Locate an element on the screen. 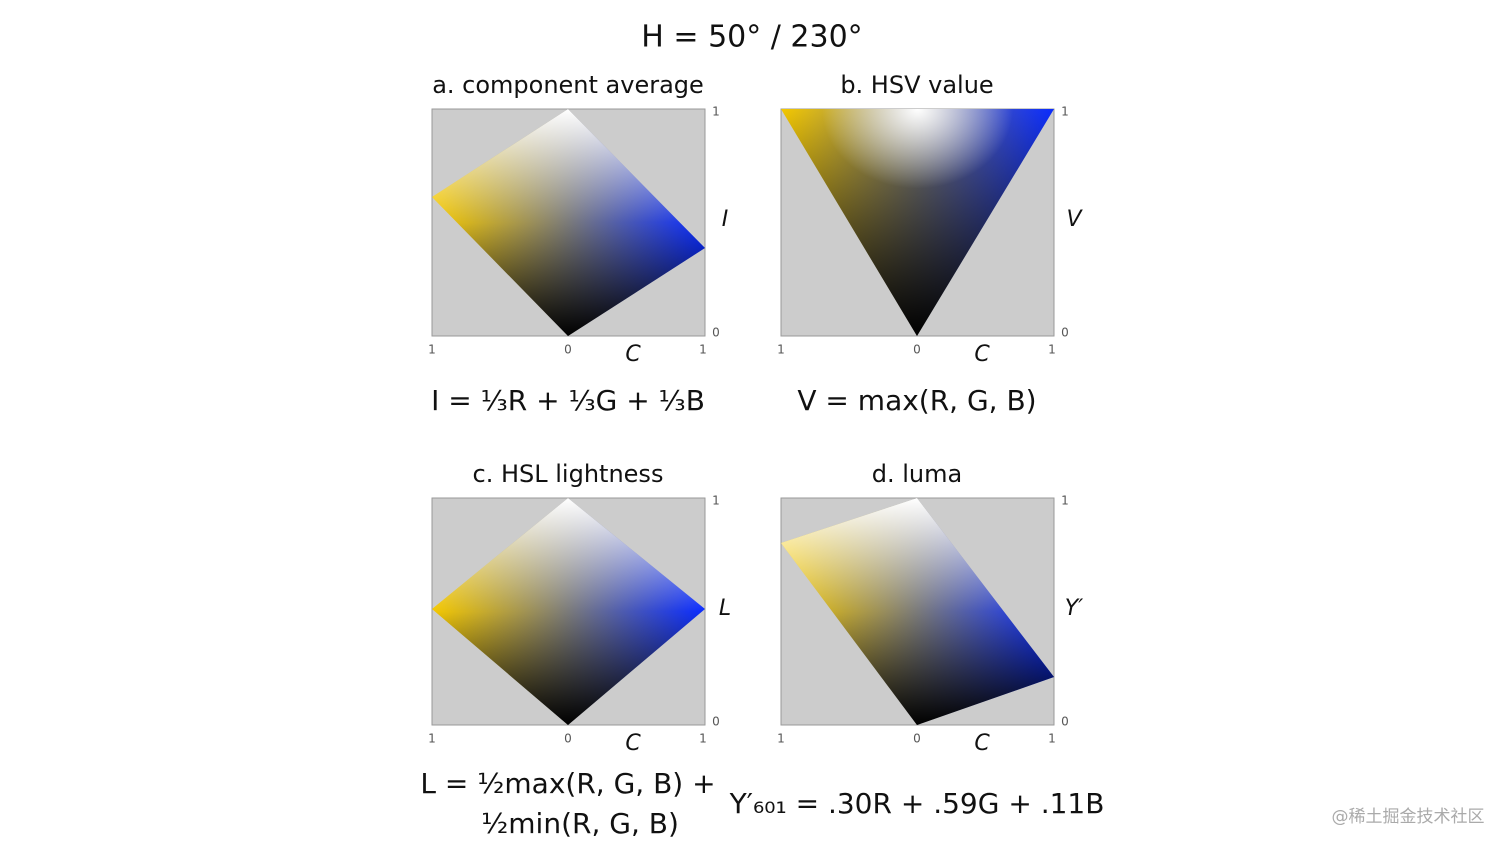  panel-title: c. HSL lightness is located at coordinates (568, 474).